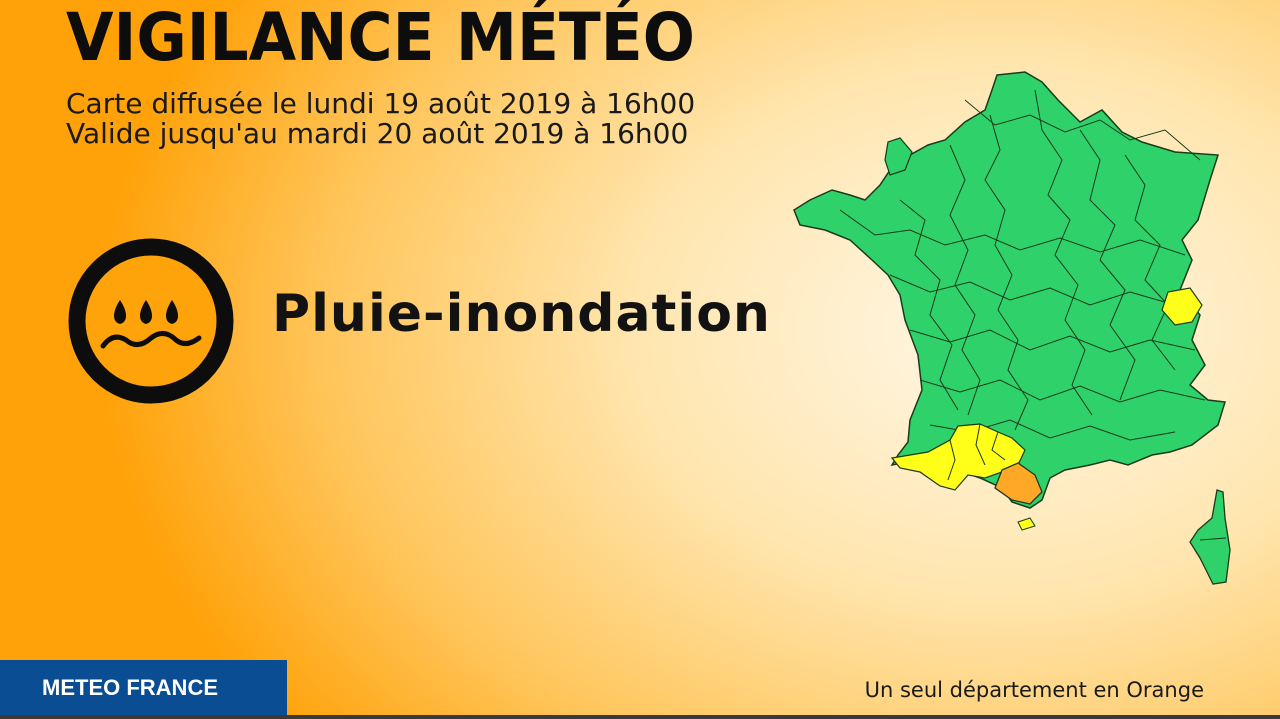  Describe the element at coordinates (1018, 483) in the screenshot. I see `orange-dept` at that location.